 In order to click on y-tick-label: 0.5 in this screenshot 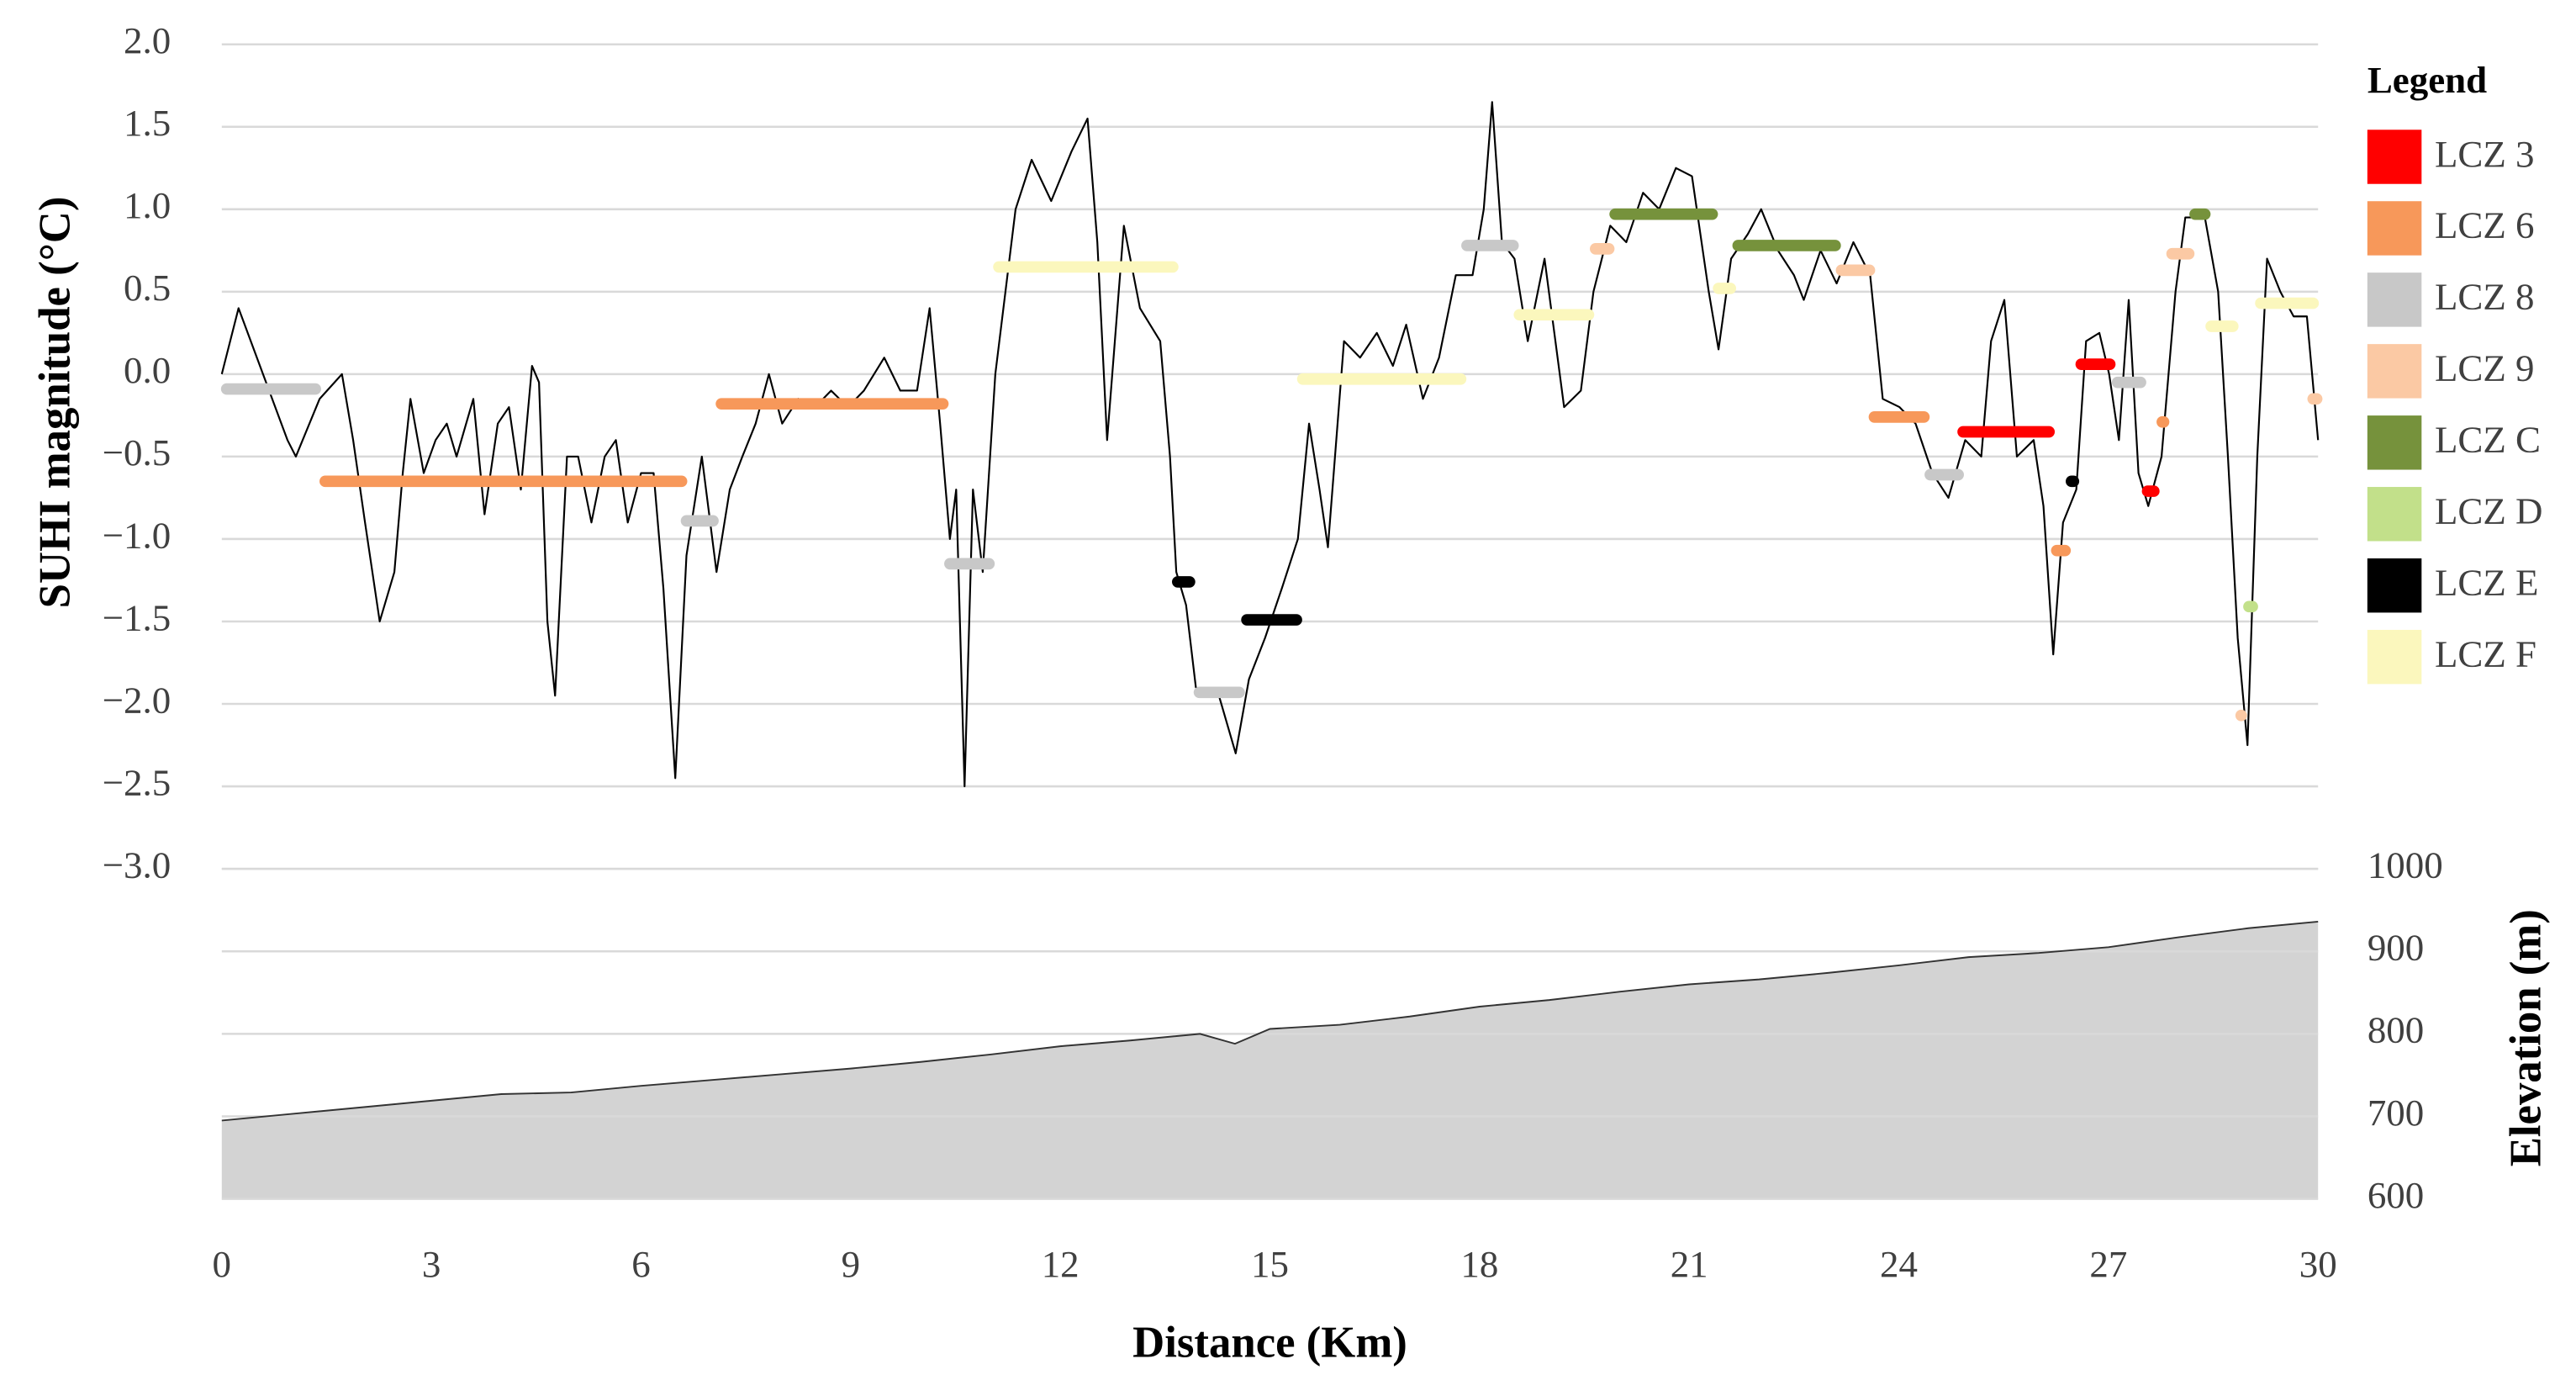, I will do `click(147, 288)`.